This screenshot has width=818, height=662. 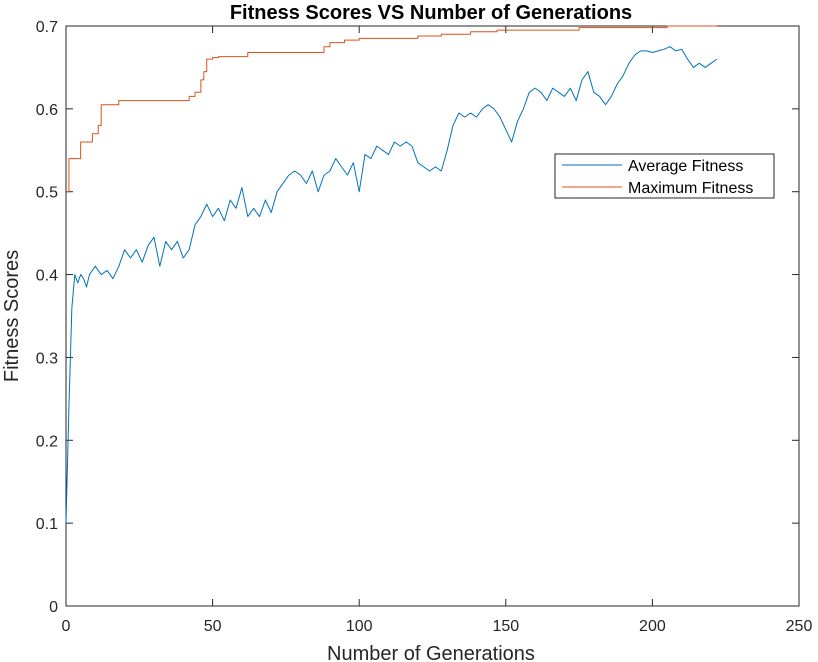 I want to click on legend: Average Fitness Maximum Fitness, so click(x=664, y=176).